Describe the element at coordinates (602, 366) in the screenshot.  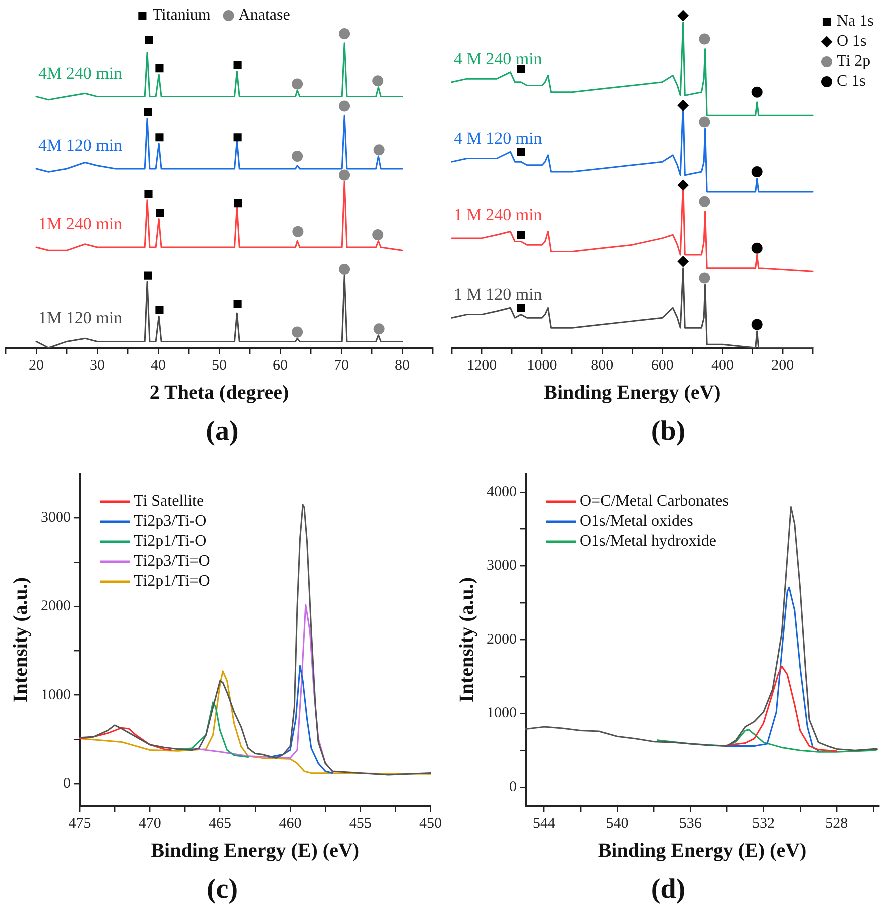
I see `x-tick-label: 800` at that location.